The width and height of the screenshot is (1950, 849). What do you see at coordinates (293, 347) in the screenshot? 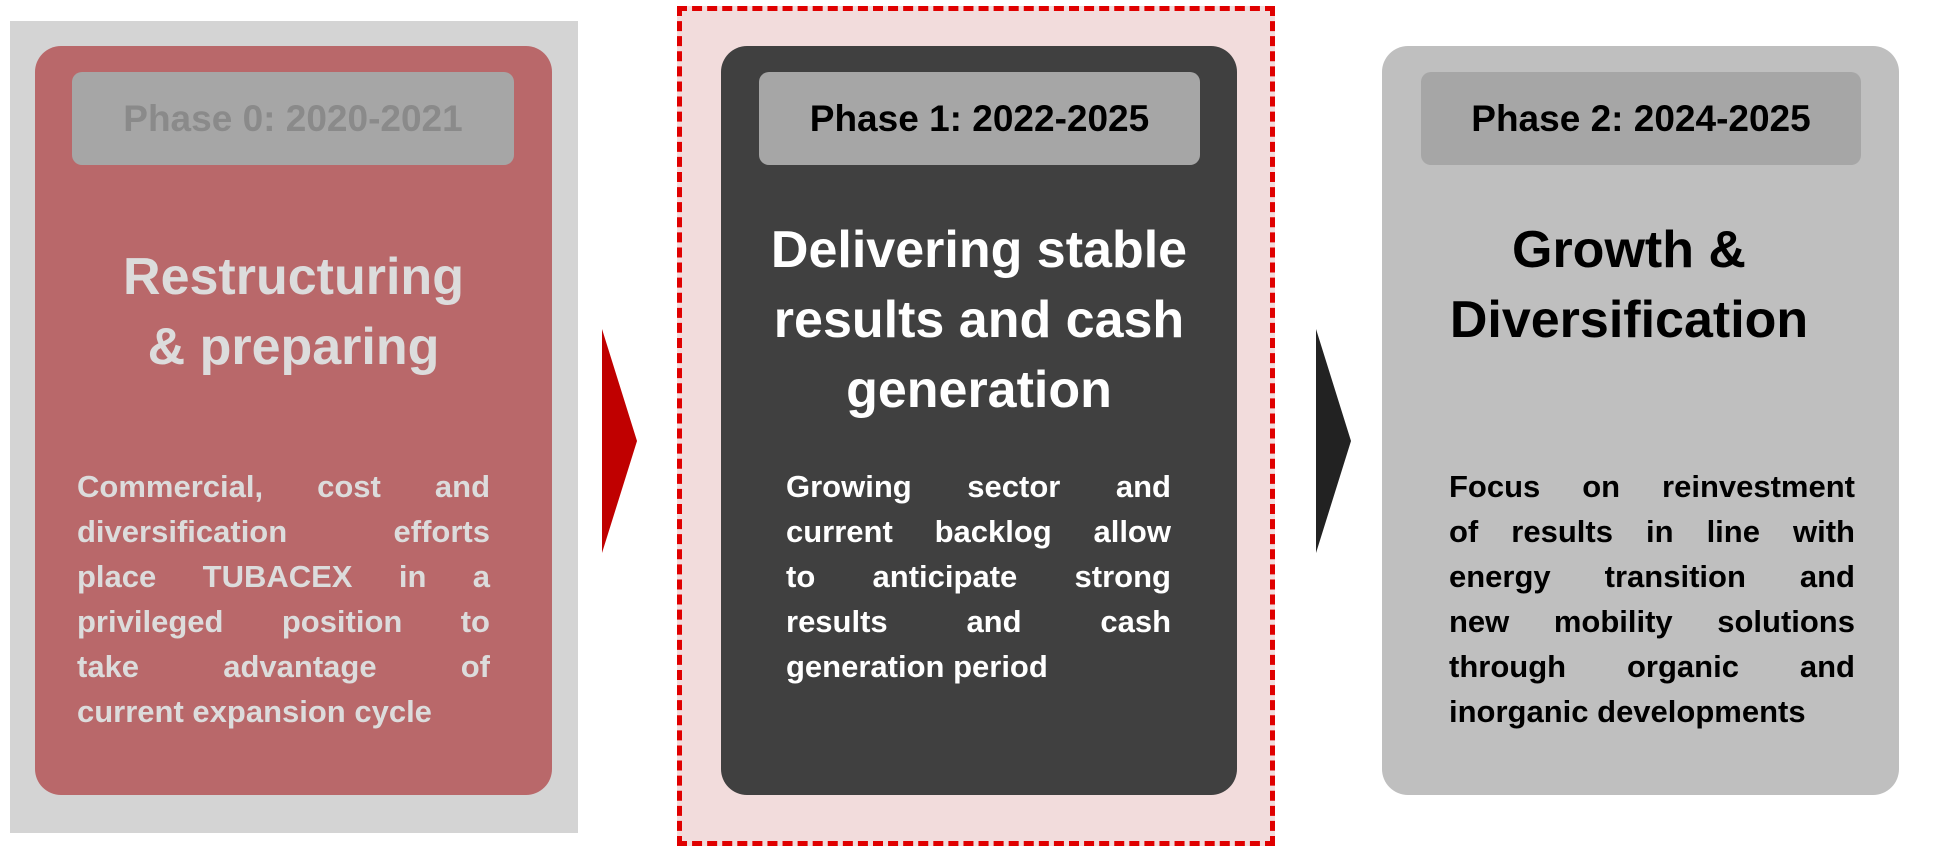
I see `title-line: & preparing` at bounding box center [293, 347].